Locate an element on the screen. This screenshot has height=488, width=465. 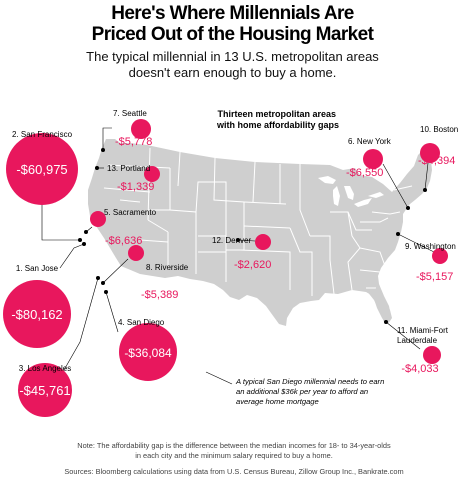
seattle-bubble is located at coordinates (141, 129).